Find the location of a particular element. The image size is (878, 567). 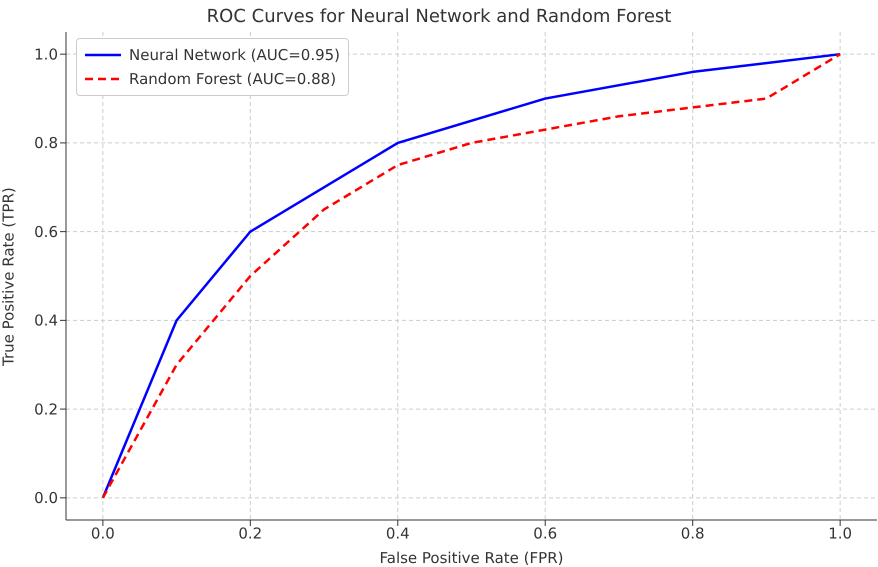

y-tick-label: 0.6 is located at coordinates (46, 231).